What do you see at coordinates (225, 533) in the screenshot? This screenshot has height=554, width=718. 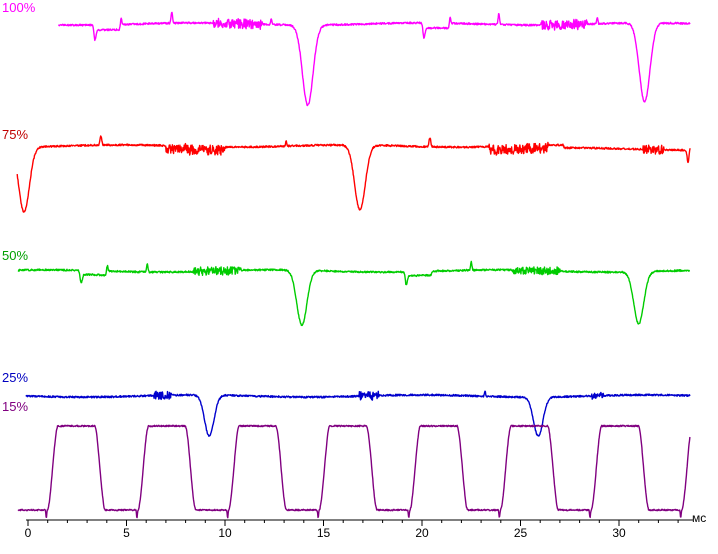 I see `x-tick-label: 10` at bounding box center [225, 533].